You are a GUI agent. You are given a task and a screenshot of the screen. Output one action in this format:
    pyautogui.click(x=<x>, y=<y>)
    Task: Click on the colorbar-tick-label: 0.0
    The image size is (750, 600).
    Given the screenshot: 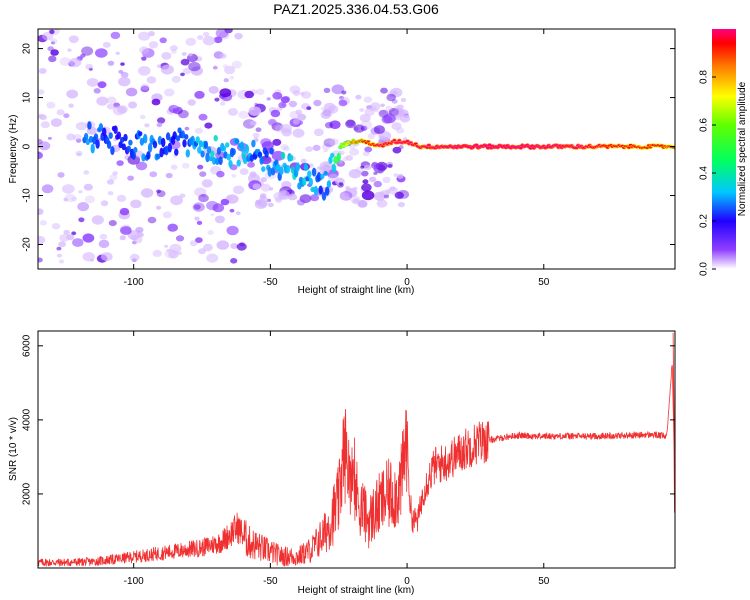 What is the action you would take?
    pyautogui.click(x=704, y=269)
    